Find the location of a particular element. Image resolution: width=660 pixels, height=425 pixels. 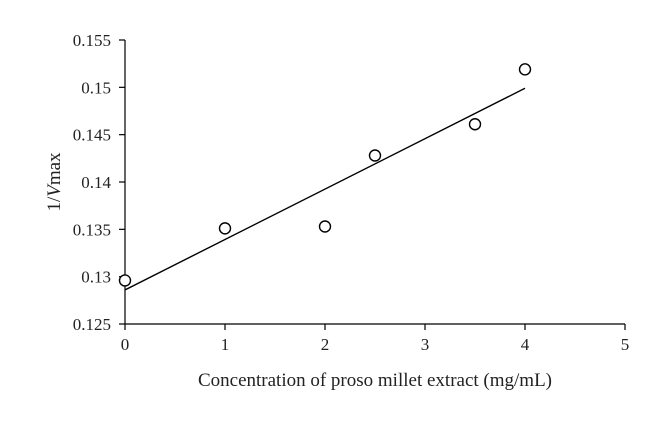

y-tick-label: 0.145 is located at coordinates (92, 135).